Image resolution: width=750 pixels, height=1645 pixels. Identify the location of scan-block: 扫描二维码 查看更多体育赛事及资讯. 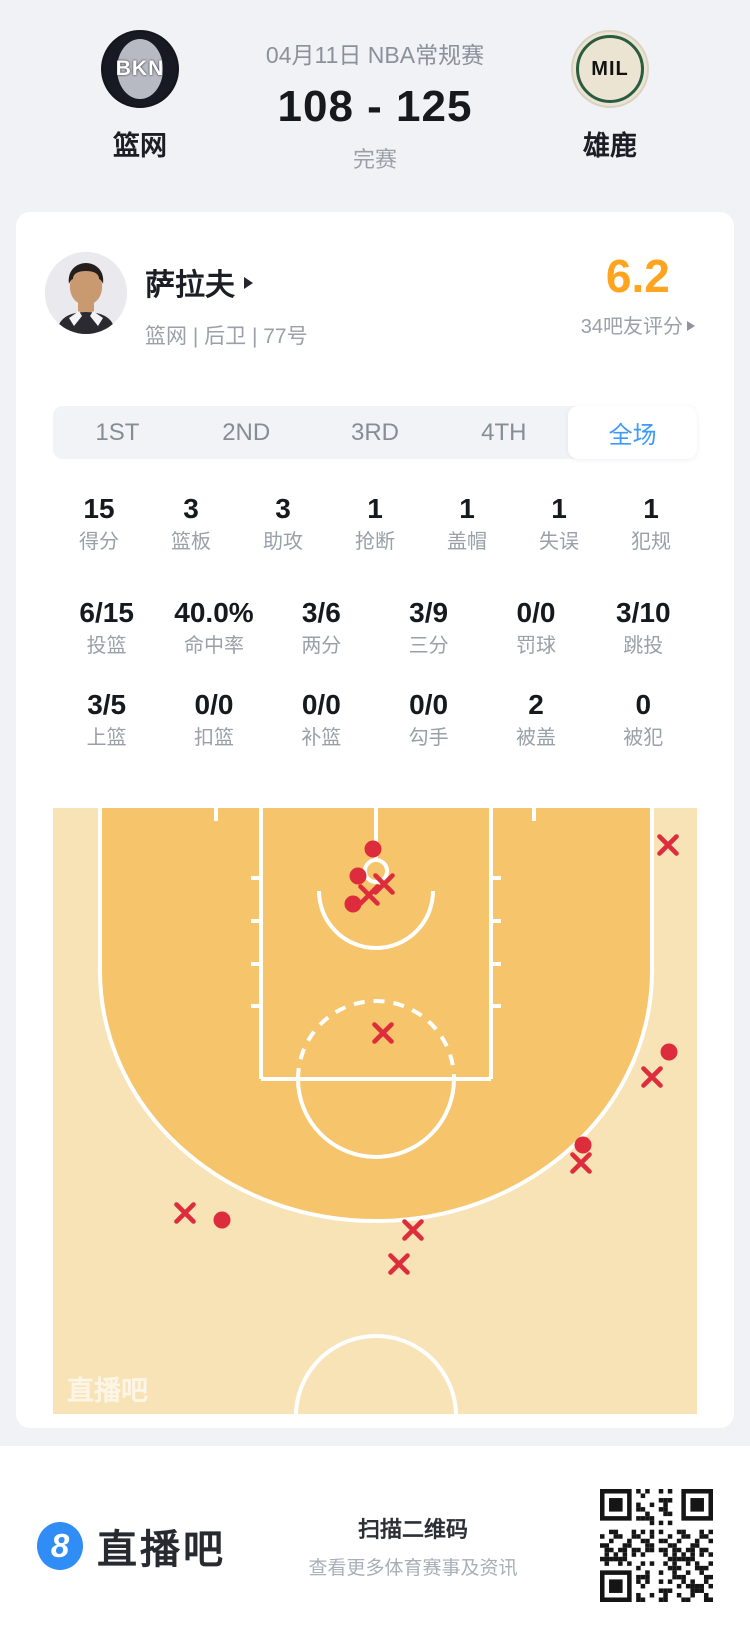
(413, 1546).